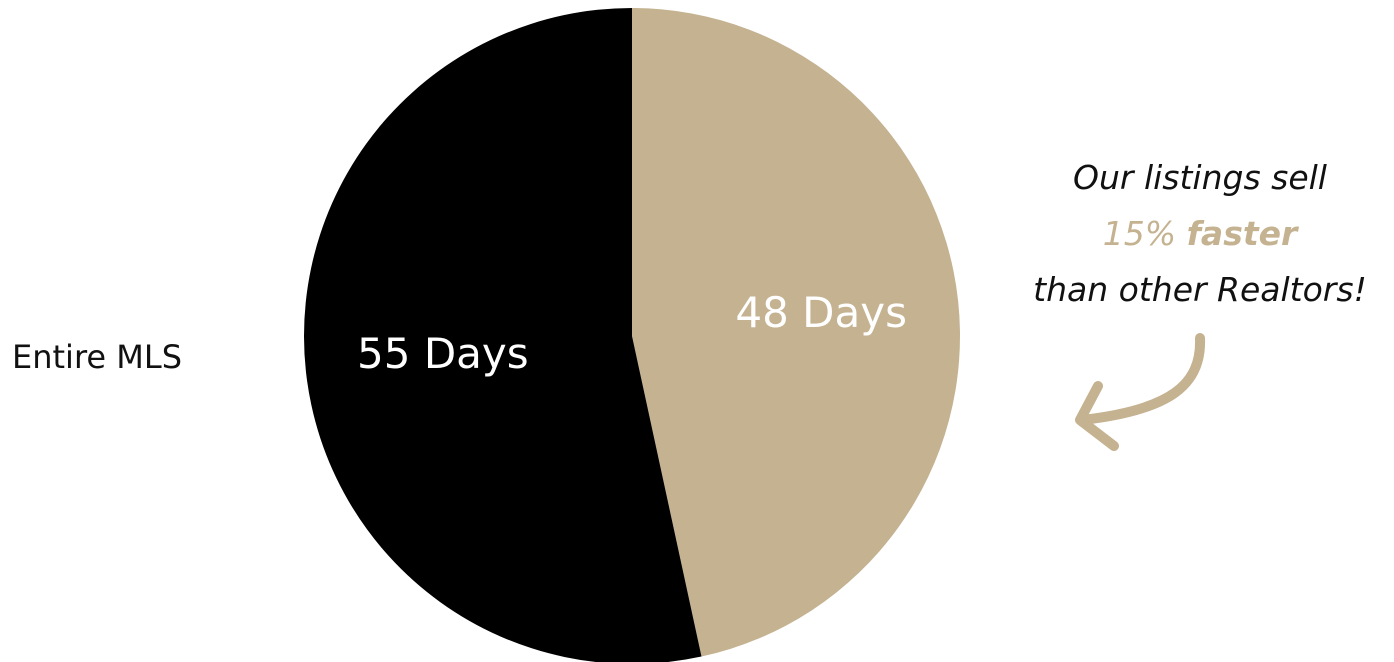 The height and width of the screenshot is (662, 1394). I want to click on callout-percent: 15%, so click(1139, 233).